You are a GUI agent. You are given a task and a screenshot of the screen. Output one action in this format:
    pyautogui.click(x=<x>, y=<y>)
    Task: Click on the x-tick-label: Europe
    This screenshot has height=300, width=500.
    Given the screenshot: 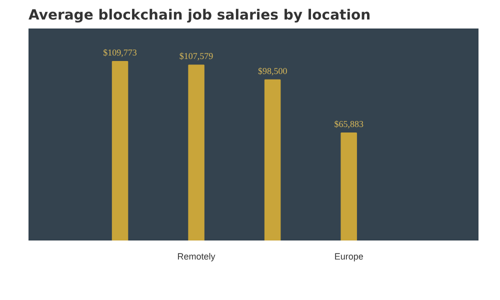 What is the action you would take?
    pyautogui.click(x=349, y=257)
    